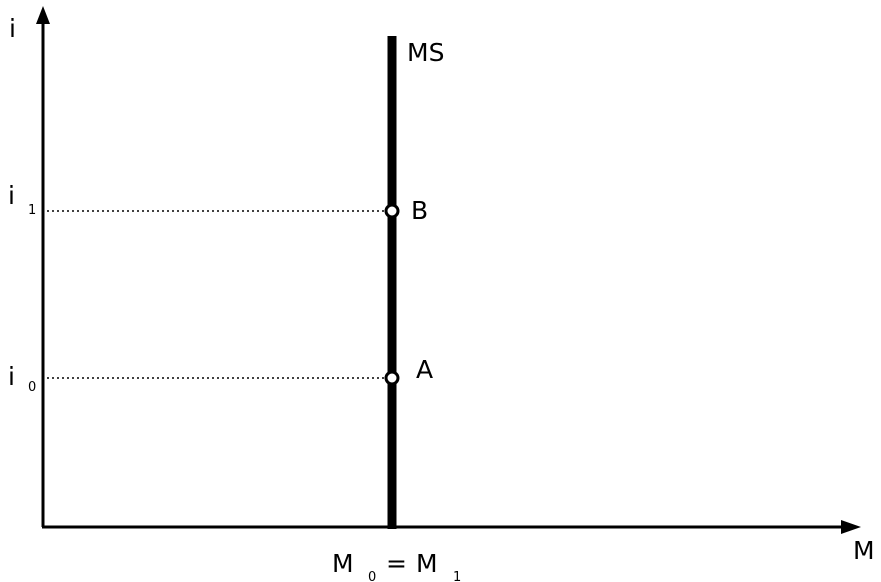 The height and width of the screenshot is (582, 881). What do you see at coordinates (372, 576) in the screenshot?
I see `m0-subscript: 0` at bounding box center [372, 576].